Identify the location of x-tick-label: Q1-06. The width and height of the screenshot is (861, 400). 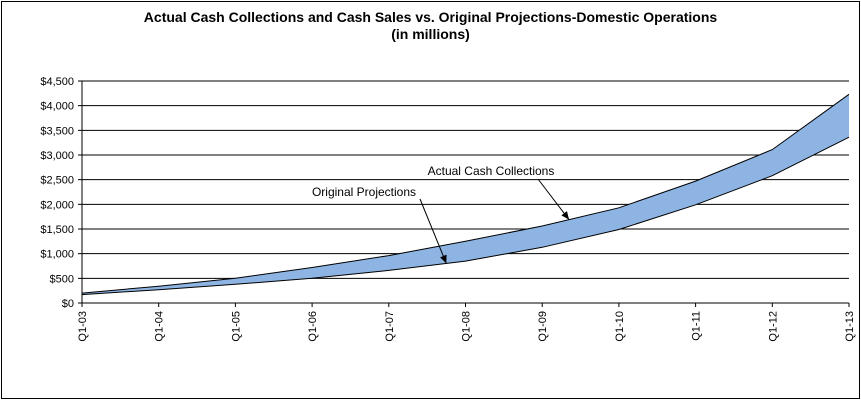
(313, 326).